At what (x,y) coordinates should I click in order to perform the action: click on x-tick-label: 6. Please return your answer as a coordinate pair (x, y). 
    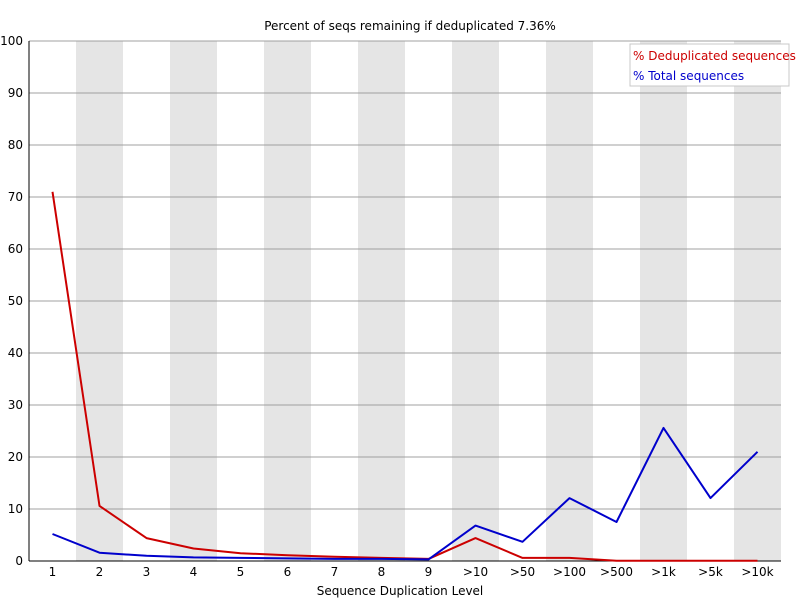
    Looking at the image, I should click on (288, 572).